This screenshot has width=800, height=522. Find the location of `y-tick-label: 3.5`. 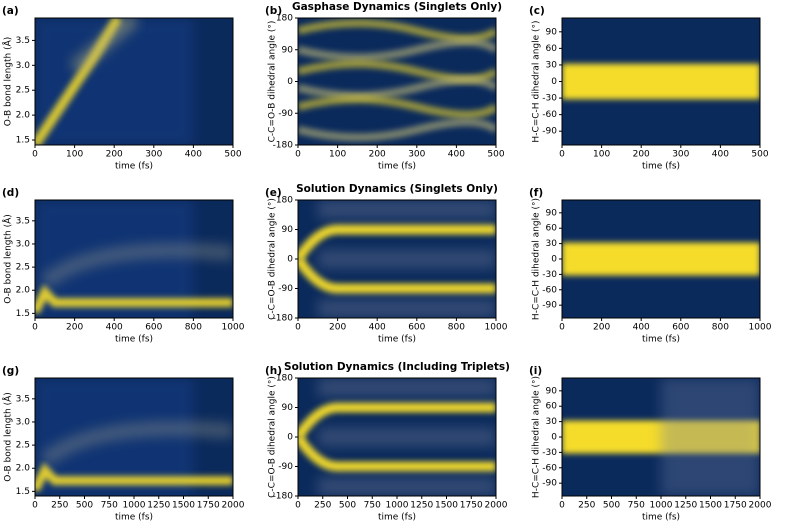

y-tick-label: 3.5 is located at coordinates (23, 221).